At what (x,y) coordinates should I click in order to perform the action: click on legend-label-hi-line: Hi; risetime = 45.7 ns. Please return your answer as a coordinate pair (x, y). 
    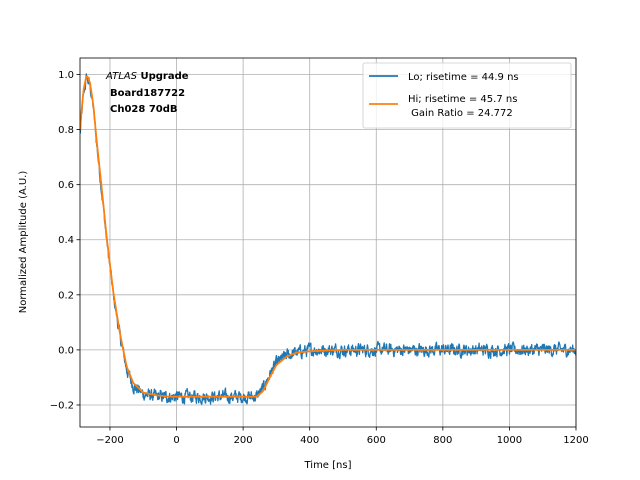
    Looking at the image, I should click on (462, 99).